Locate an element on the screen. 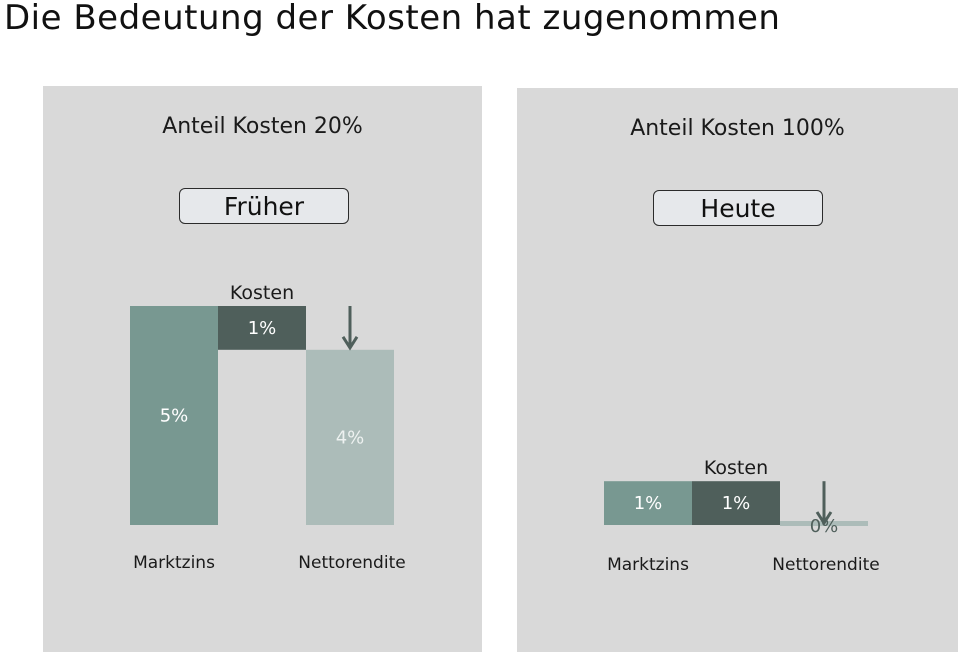 This screenshot has width=971, height=662. era-label-box: Heute is located at coordinates (738, 208).